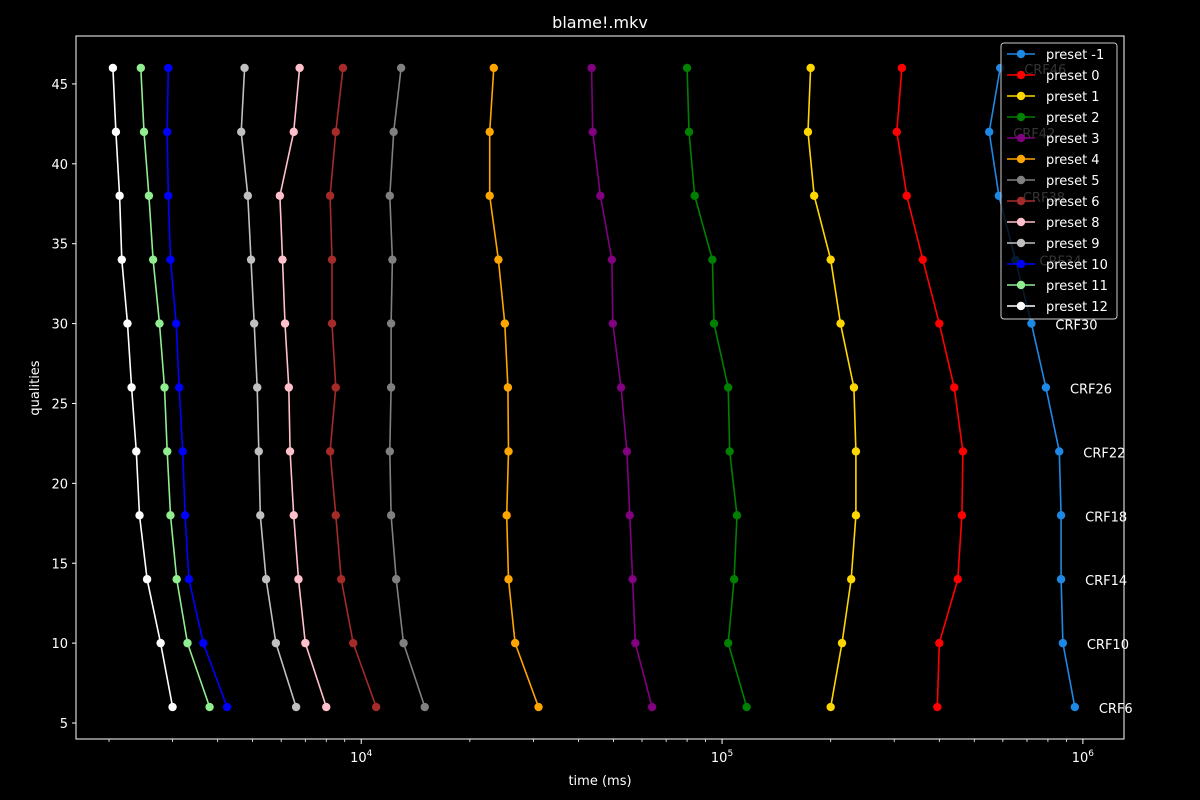 The image size is (1200, 800). What do you see at coordinates (59, 325) in the screenshot?
I see `y-tick-label: 30` at bounding box center [59, 325].